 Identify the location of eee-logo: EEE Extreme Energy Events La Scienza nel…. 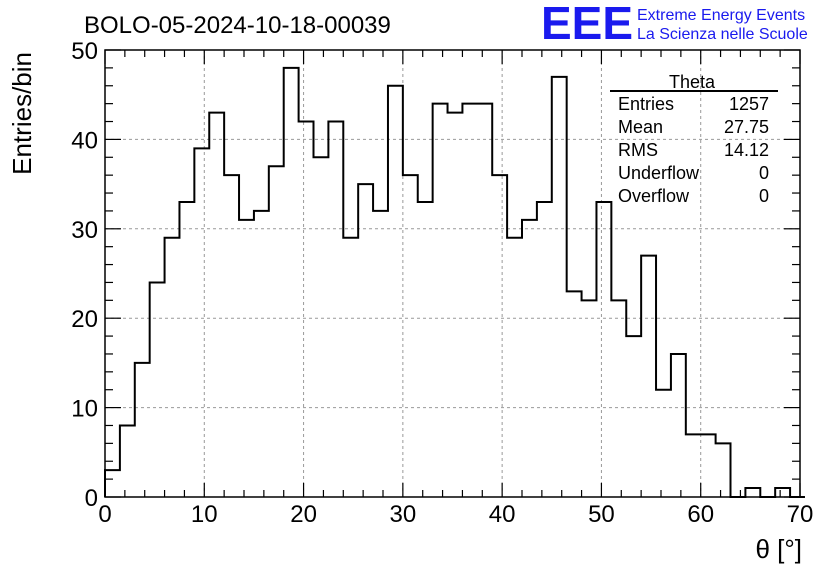
(674, 24).